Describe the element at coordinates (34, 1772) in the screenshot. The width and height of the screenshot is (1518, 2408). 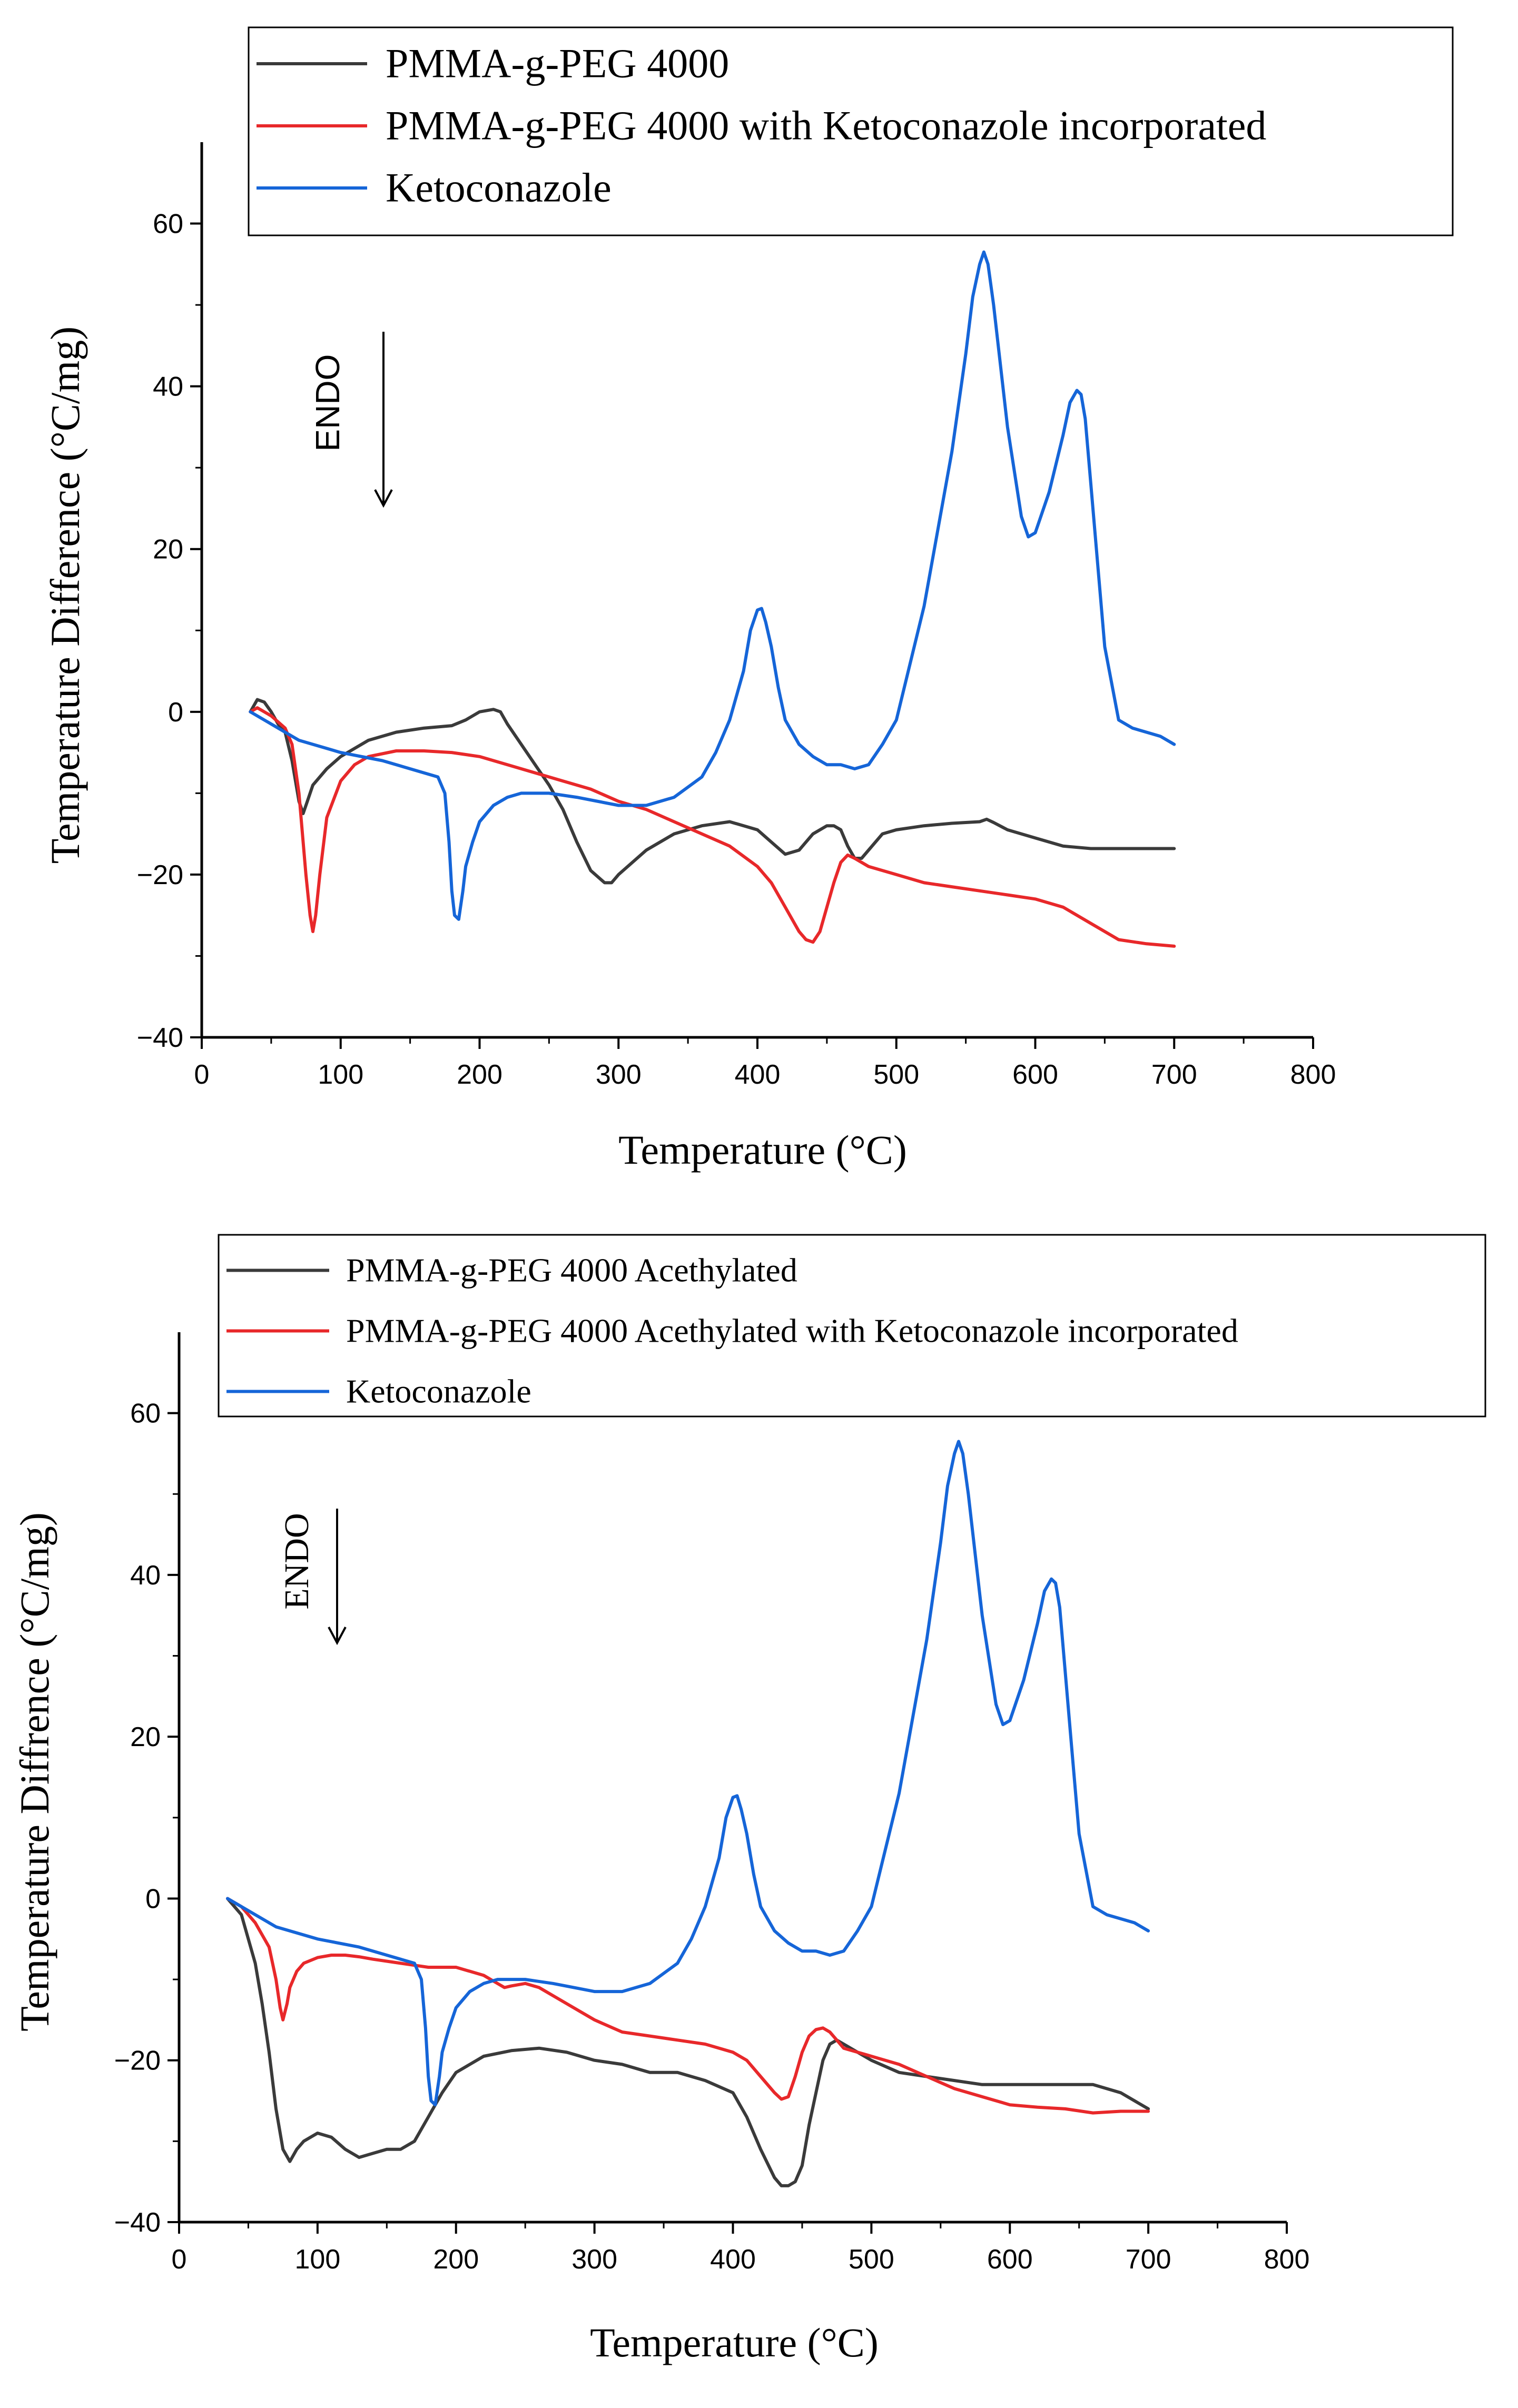
I see `y-axis-title: Temperature Diffrence (°C/mg)` at that location.